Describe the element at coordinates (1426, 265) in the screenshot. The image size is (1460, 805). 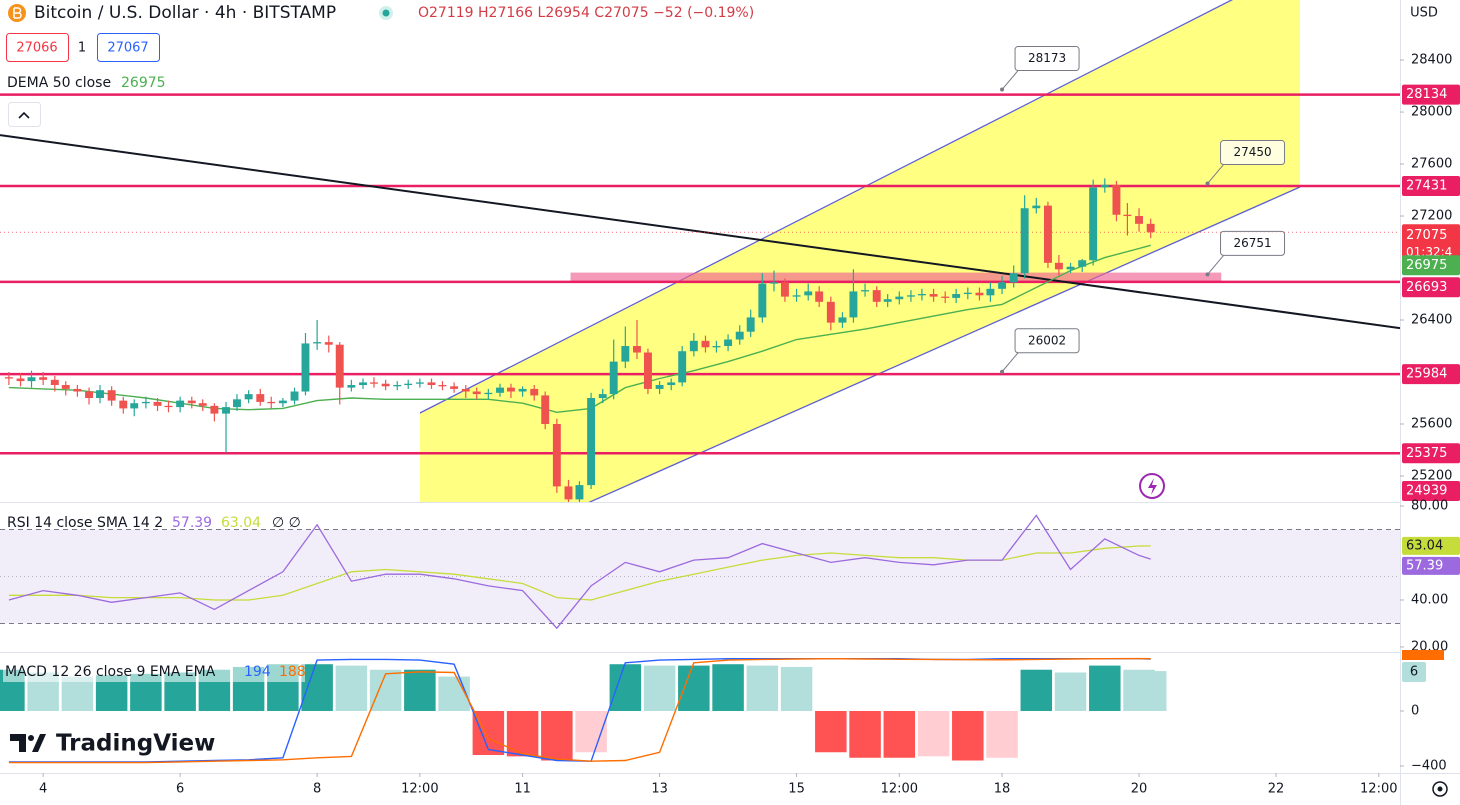
I see `dema-label: 26975` at that location.